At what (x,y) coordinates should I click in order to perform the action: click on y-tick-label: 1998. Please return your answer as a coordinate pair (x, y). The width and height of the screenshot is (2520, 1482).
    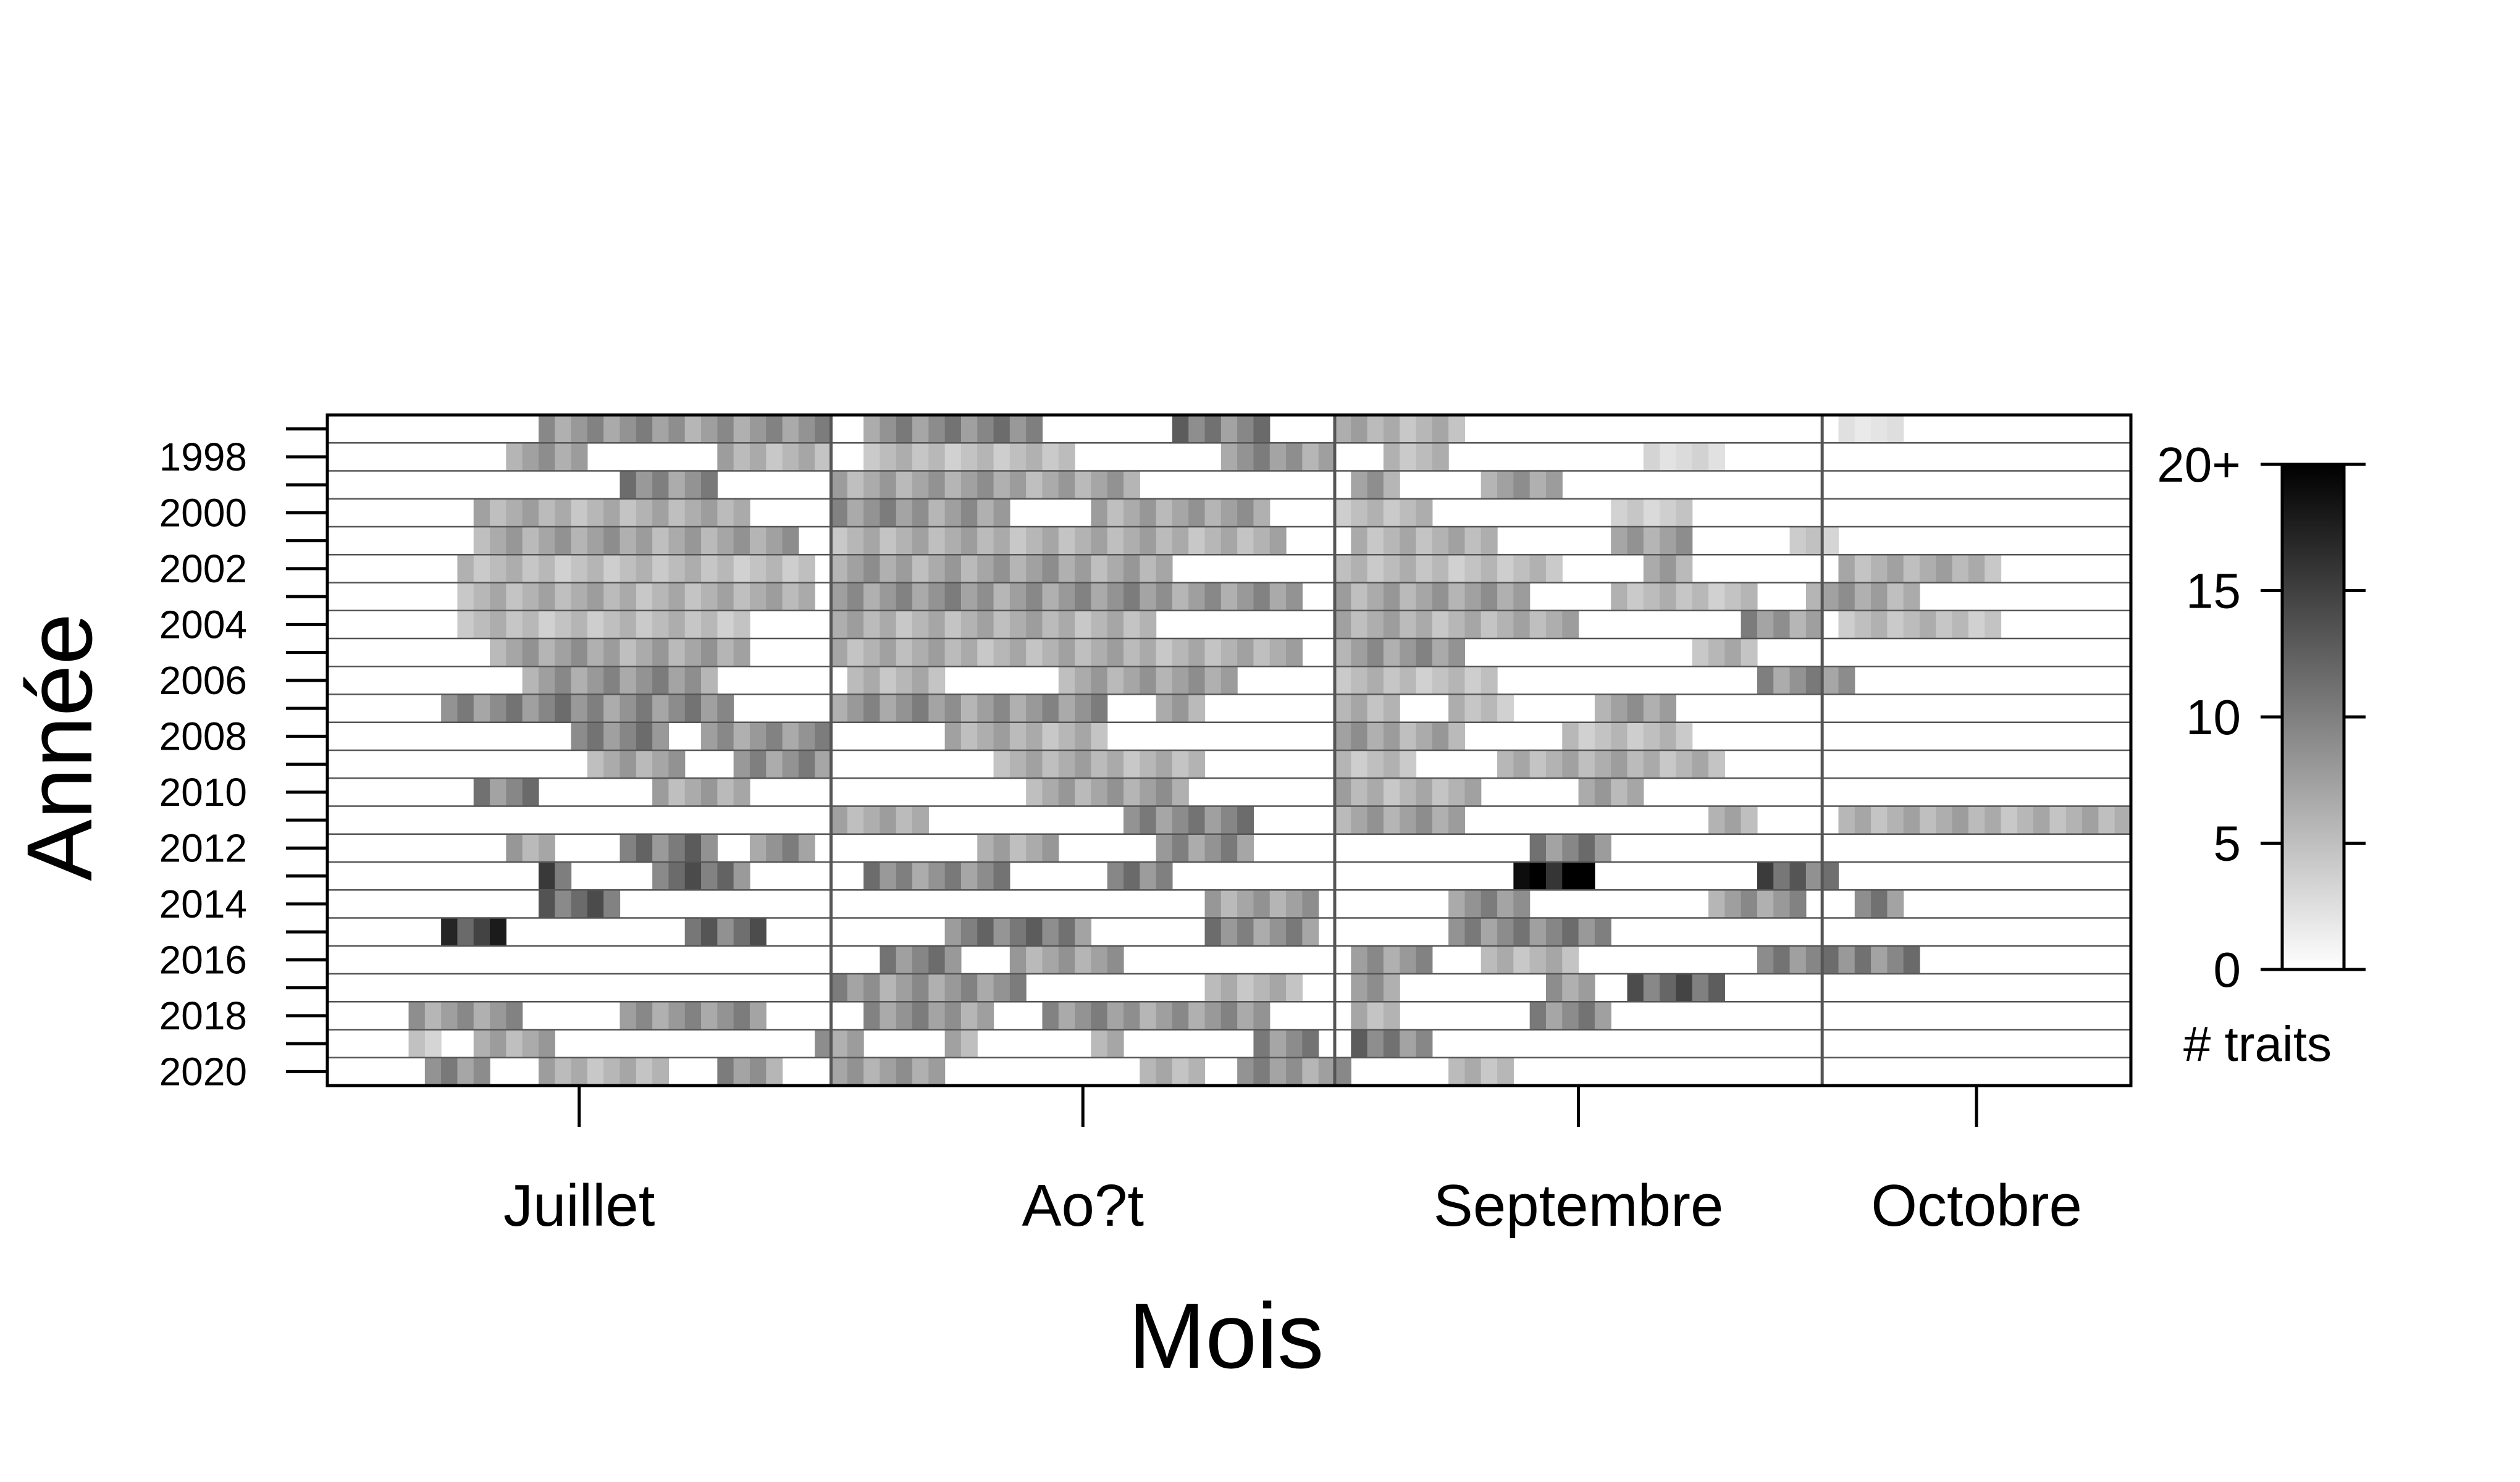
    Looking at the image, I should click on (203, 457).